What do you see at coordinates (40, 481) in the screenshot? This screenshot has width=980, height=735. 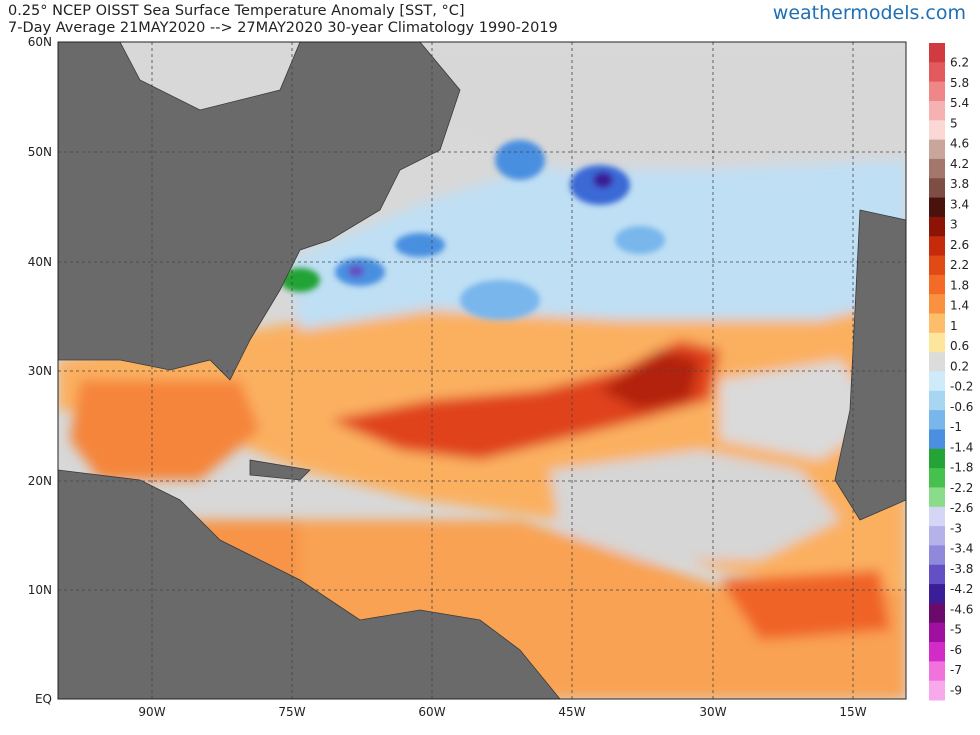 I see `lat-label-20n: 20N` at bounding box center [40, 481].